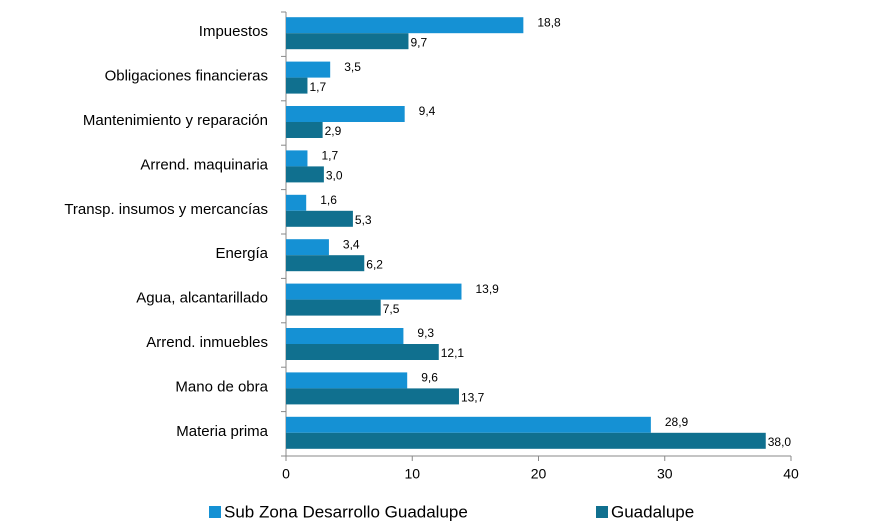  Describe the element at coordinates (204, 164) in the screenshot. I see `category-label: Arrend. maquinaria` at that location.